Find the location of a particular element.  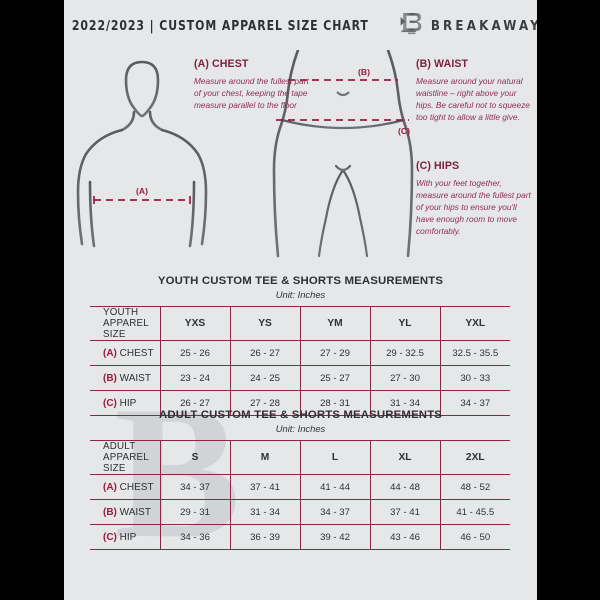

adult-col-1: M is located at coordinates (264, 457).